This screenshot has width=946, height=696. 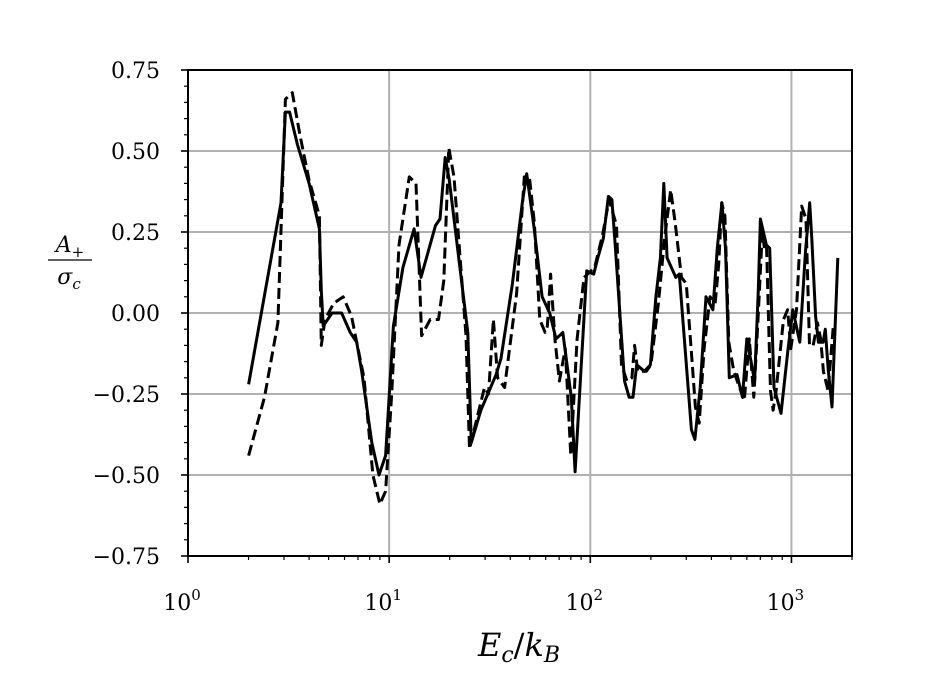 I want to click on y-tick-label: 0.25, so click(x=135, y=233).